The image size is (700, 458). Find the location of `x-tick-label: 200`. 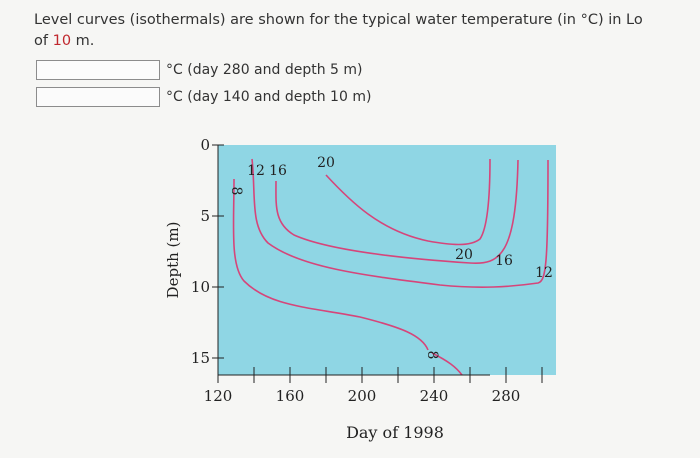

x-tick-label: 200 is located at coordinates (362, 396).